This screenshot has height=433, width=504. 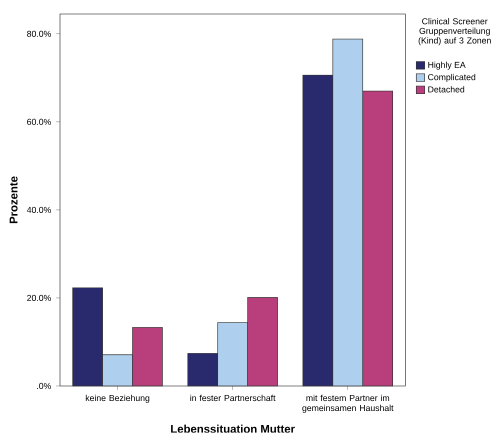 I want to click on x-tick-label: in fester Partnerschaft, so click(x=233, y=398).